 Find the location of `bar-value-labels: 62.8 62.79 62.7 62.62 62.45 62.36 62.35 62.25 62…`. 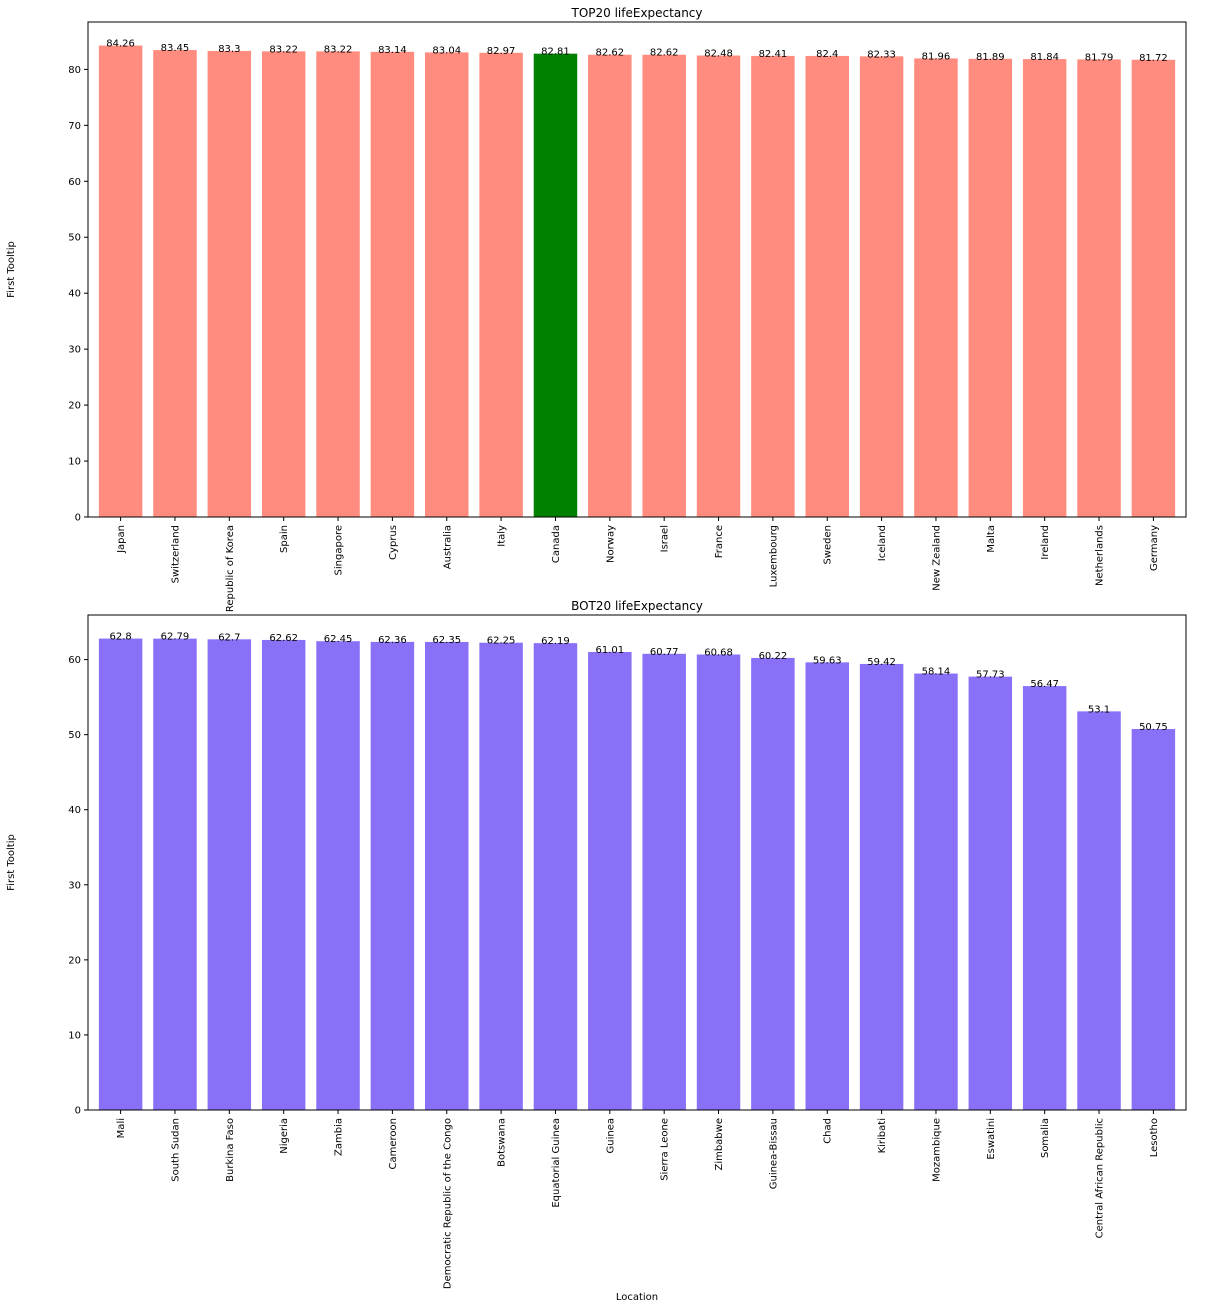

bar-value-labels: 62.8 62.79 62.7 62.62 62.45 62.36 62.35 62.25 62… is located at coordinates (638, 682).